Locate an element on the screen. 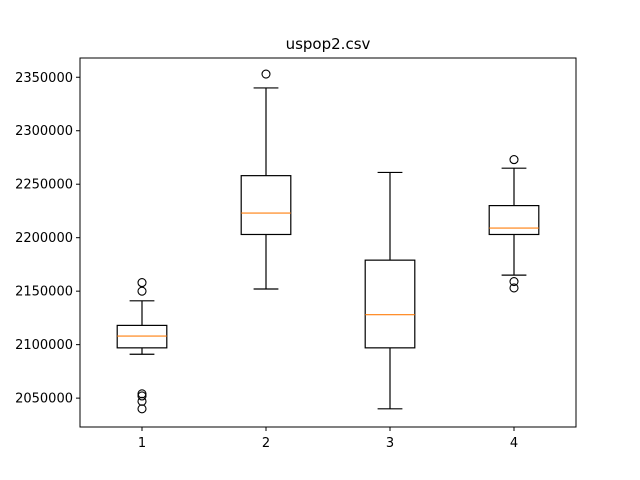 The height and width of the screenshot is (480, 640). y-tick-label: 2350000 is located at coordinates (44, 78).